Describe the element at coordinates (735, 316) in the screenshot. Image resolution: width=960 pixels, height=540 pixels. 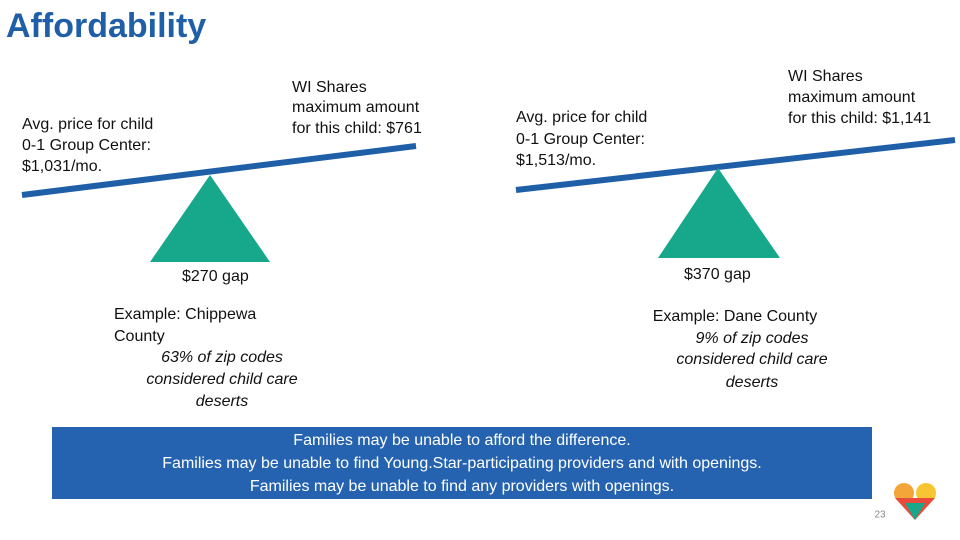
I see `example: Example: Dane County` at that location.